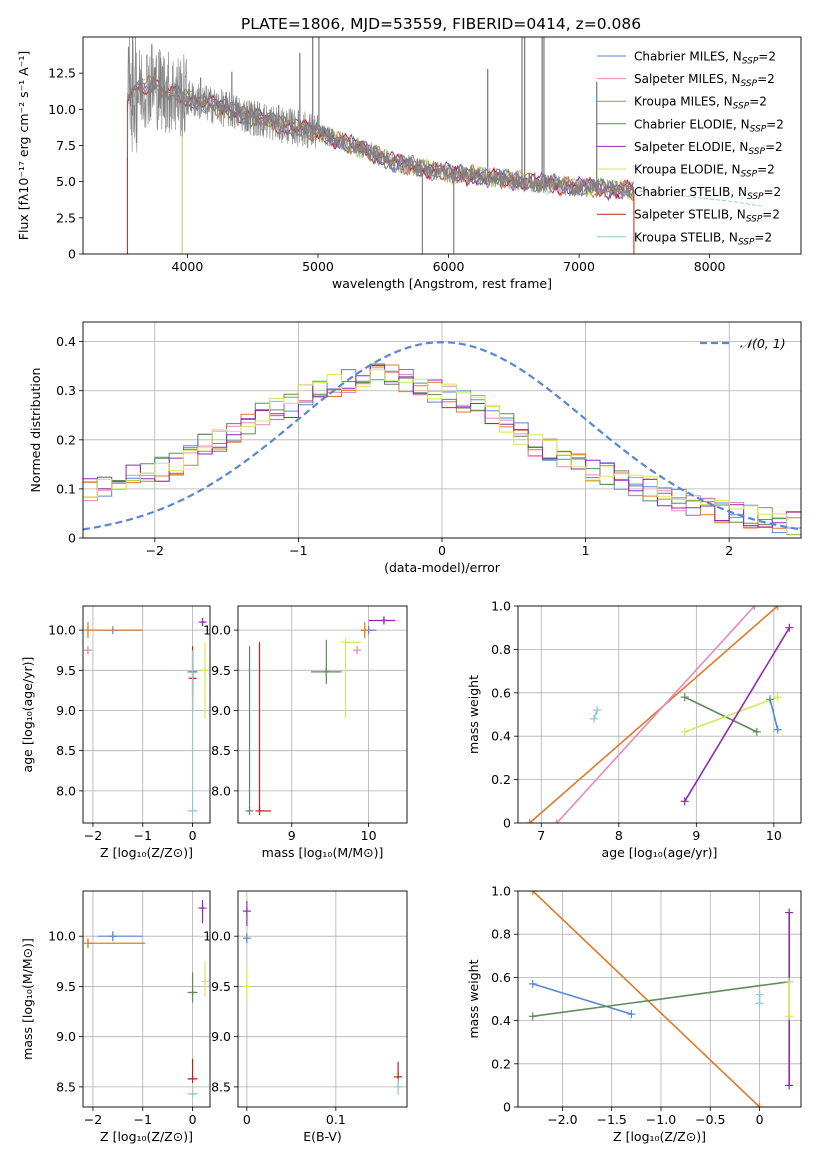 This screenshot has height=1170, width=819. What do you see at coordinates (709, 125) in the screenshot?
I see `legend-entry-chabrier_elodie: Chabrier ELODIE, NSSP=2` at bounding box center [709, 125].